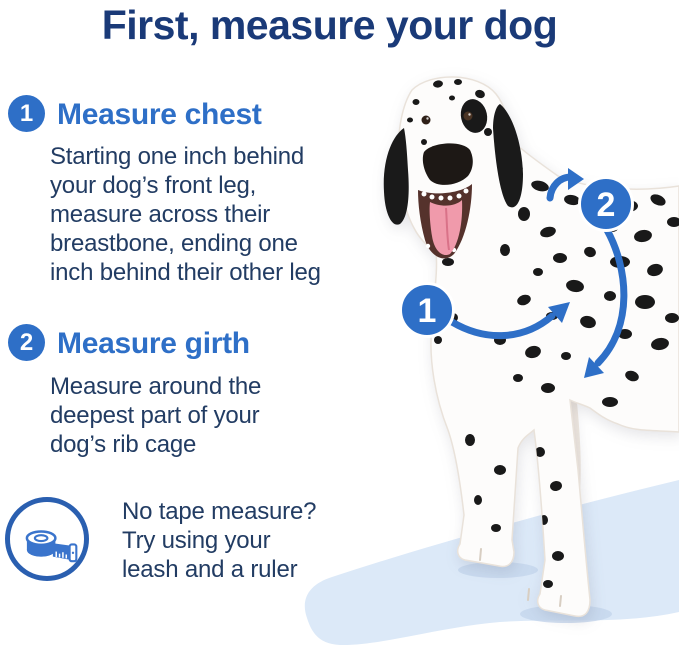 Image resolution: width=679 pixels, height=648 pixels. What do you see at coordinates (606, 302) in the screenshot?
I see `girth-arrow-icon` at bounding box center [606, 302].